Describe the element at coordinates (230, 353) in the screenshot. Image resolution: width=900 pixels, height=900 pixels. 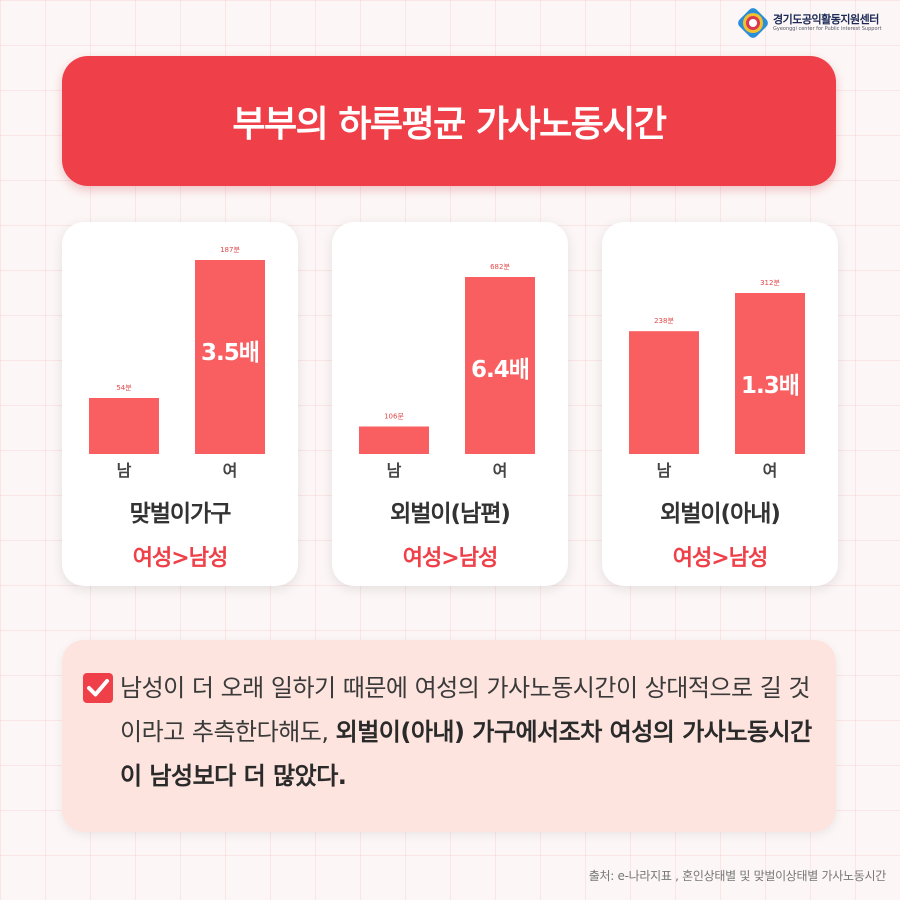
I see `ratio-label: 3.5배` at that location.